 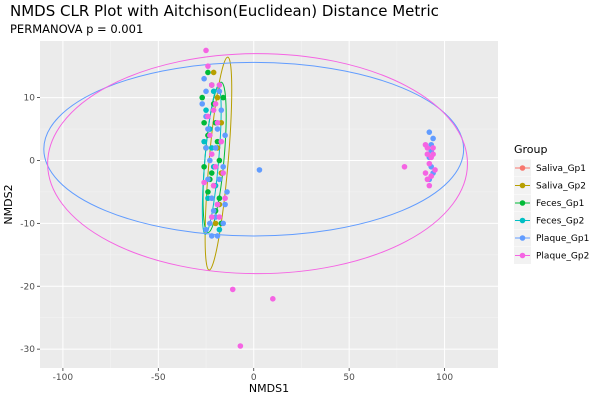 What do you see at coordinates (158, 378) in the screenshot?
I see `x-tick-label: -50` at bounding box center [158, 378].